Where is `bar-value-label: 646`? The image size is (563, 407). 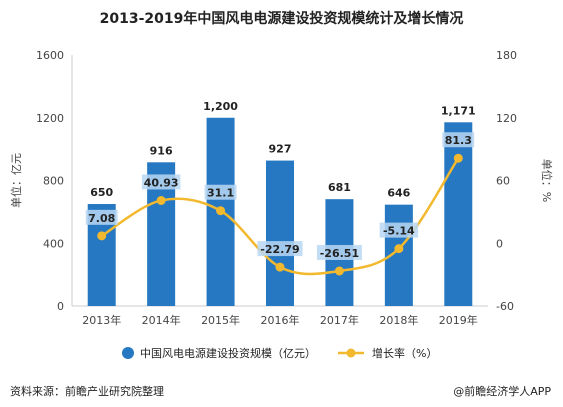 bar-value-label: 646 is located at coordinates (398, 193).